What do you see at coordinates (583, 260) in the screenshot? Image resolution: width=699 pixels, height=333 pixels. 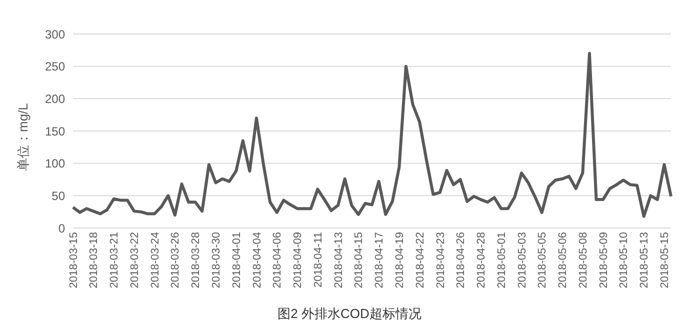 I see `x-tick-label: 2018-05-08` at bounding box center [583, 260].